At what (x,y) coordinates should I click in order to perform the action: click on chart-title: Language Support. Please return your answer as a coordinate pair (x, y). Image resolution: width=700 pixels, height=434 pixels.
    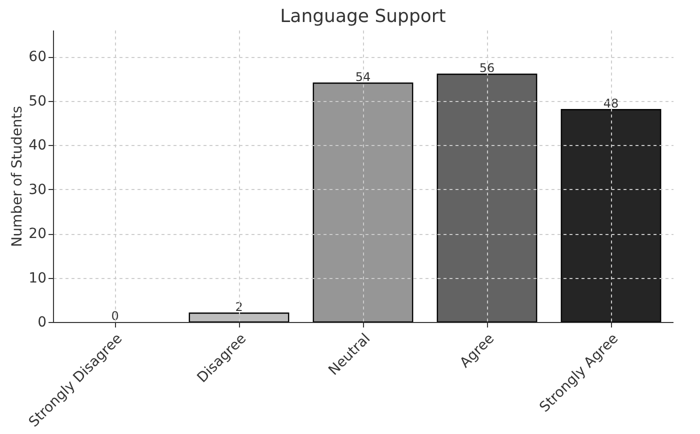
    Looking at the image, I should click on (363, 16).